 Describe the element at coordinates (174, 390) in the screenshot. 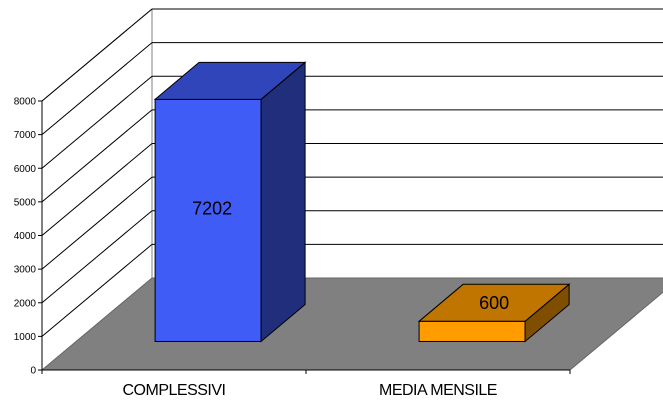

I see `category-label: COMPLESSIVI` at that location.